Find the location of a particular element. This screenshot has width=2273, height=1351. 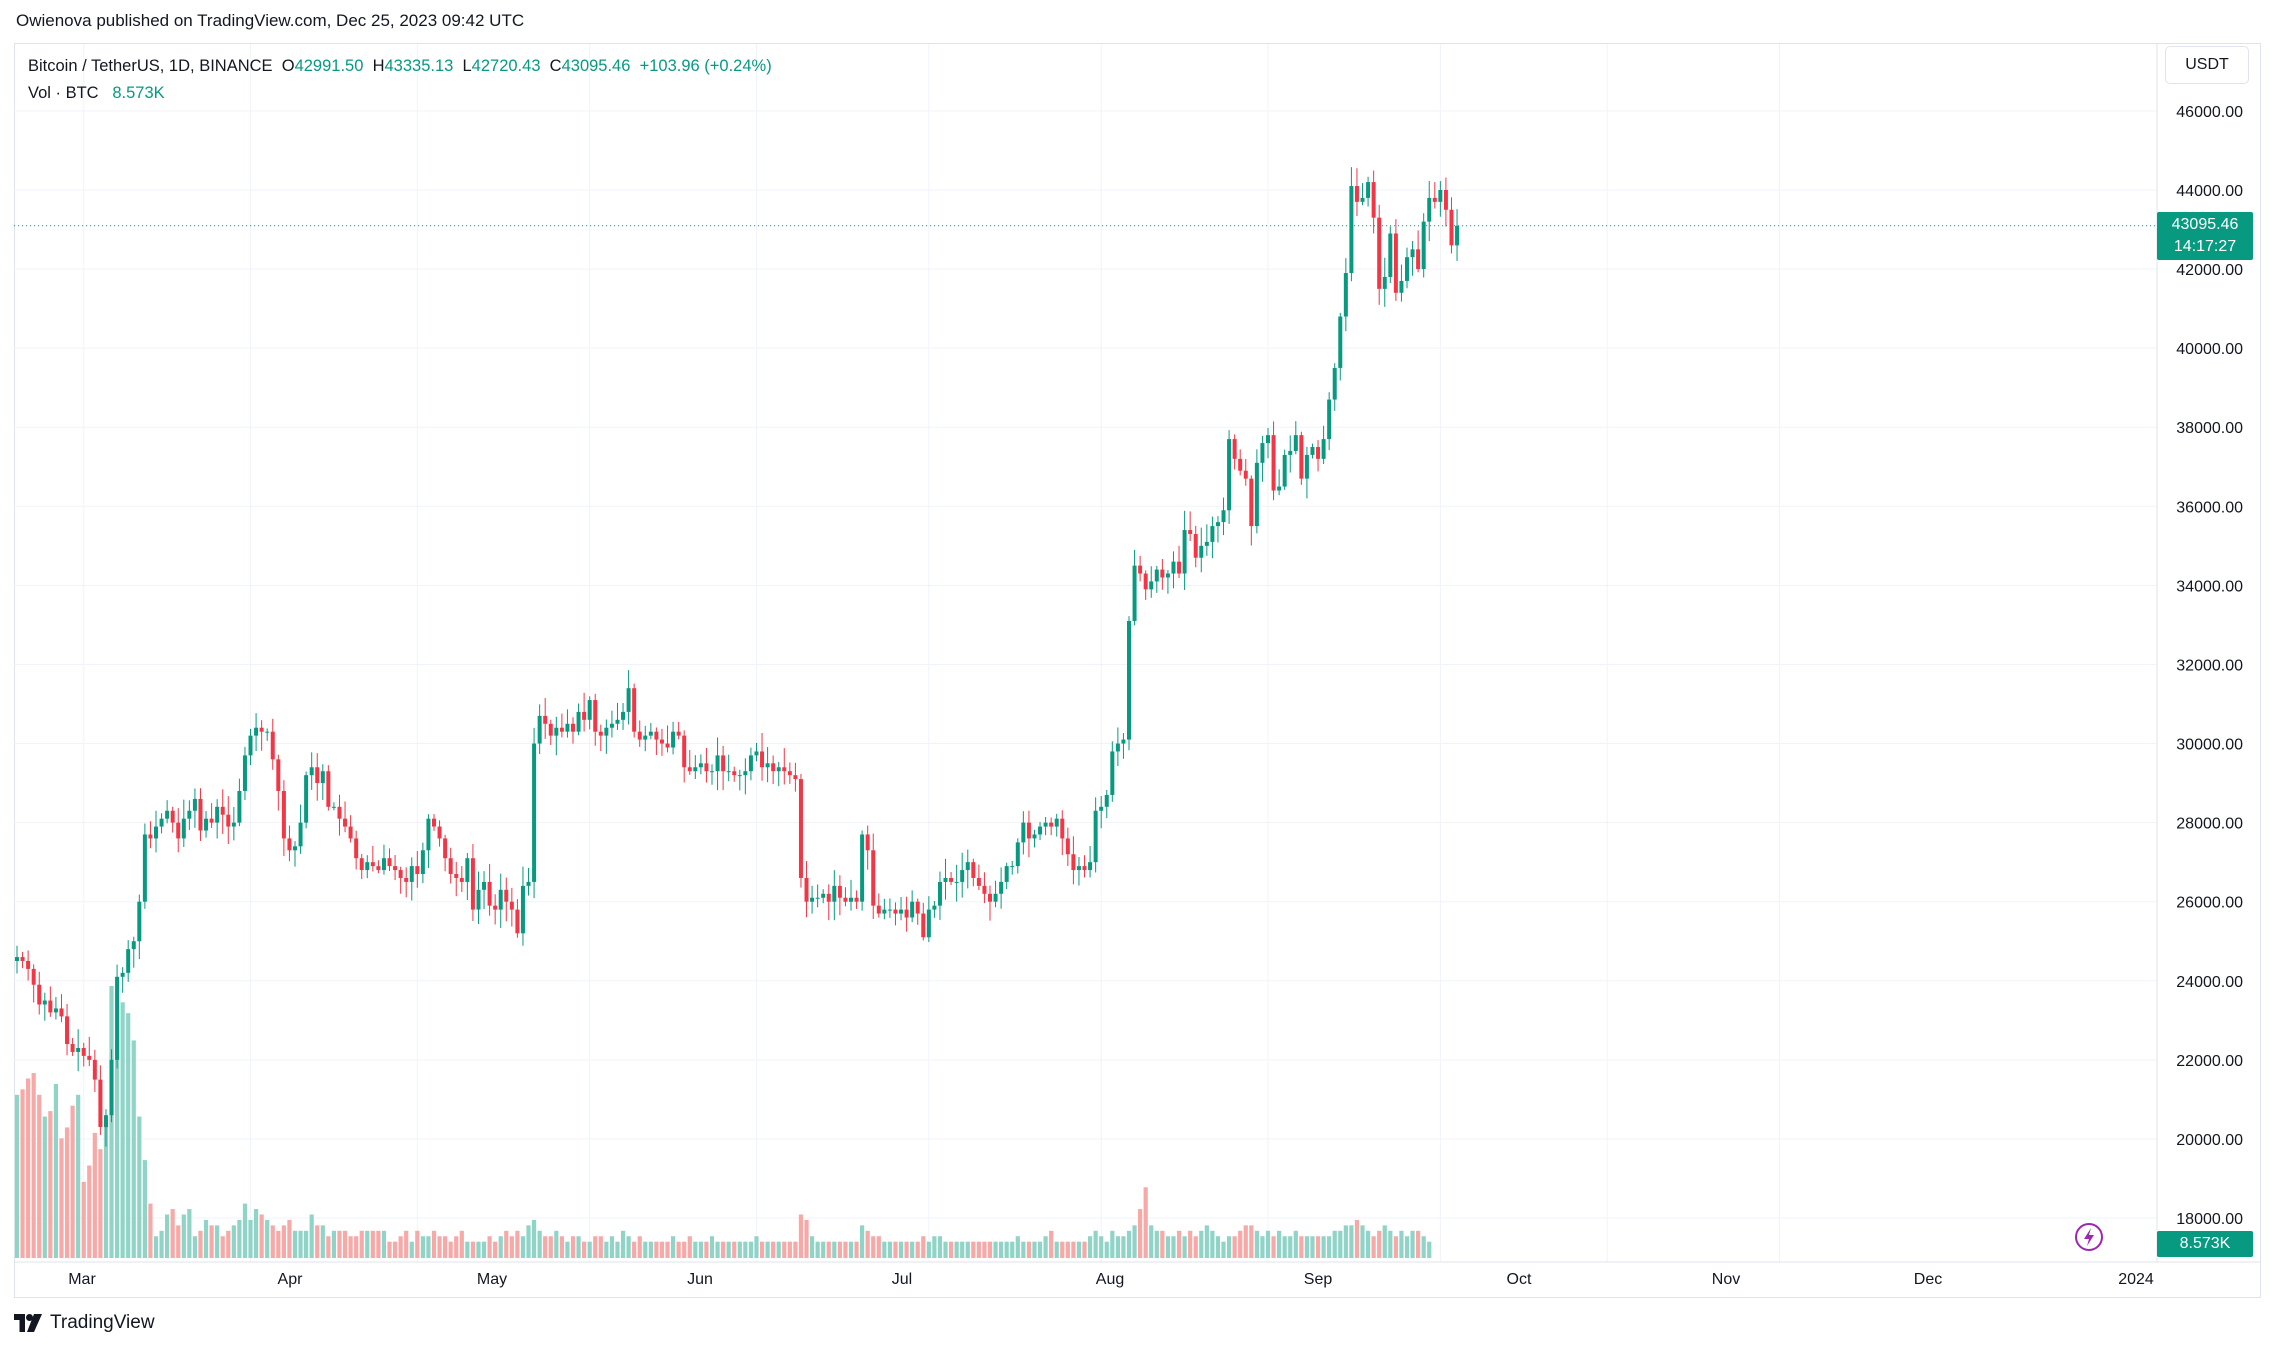

x-tick-label: Dec is located at coordinates (1928, 1279).